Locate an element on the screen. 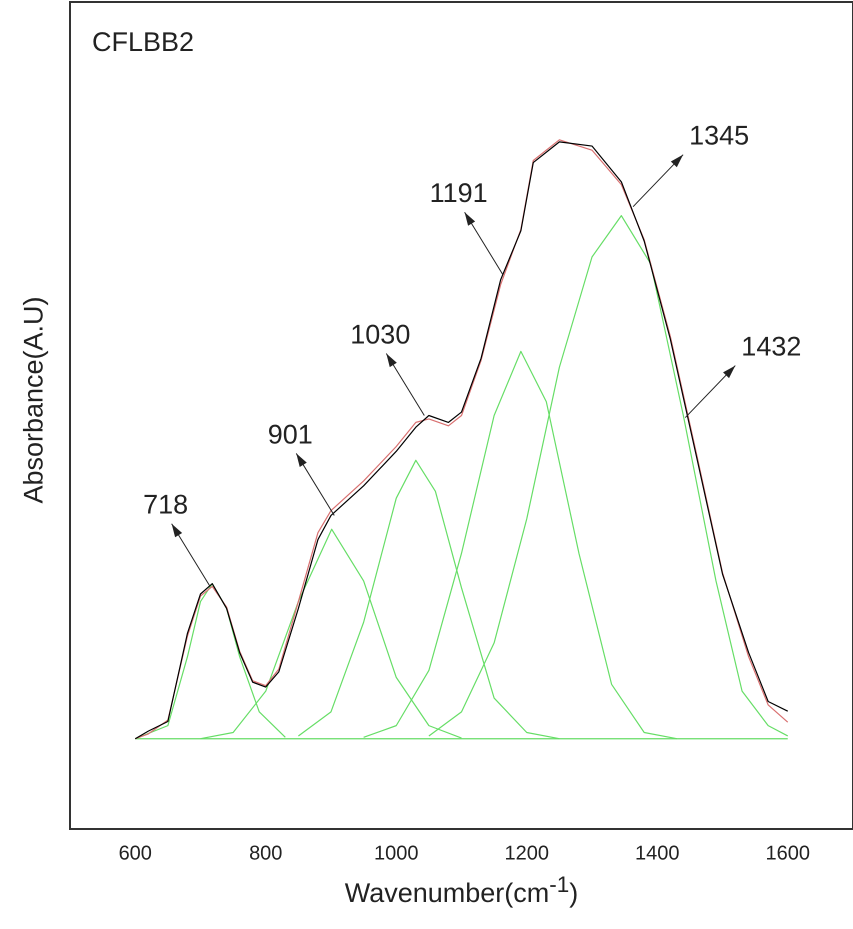  annotation: 1191 is located at coordinates (459, 193).